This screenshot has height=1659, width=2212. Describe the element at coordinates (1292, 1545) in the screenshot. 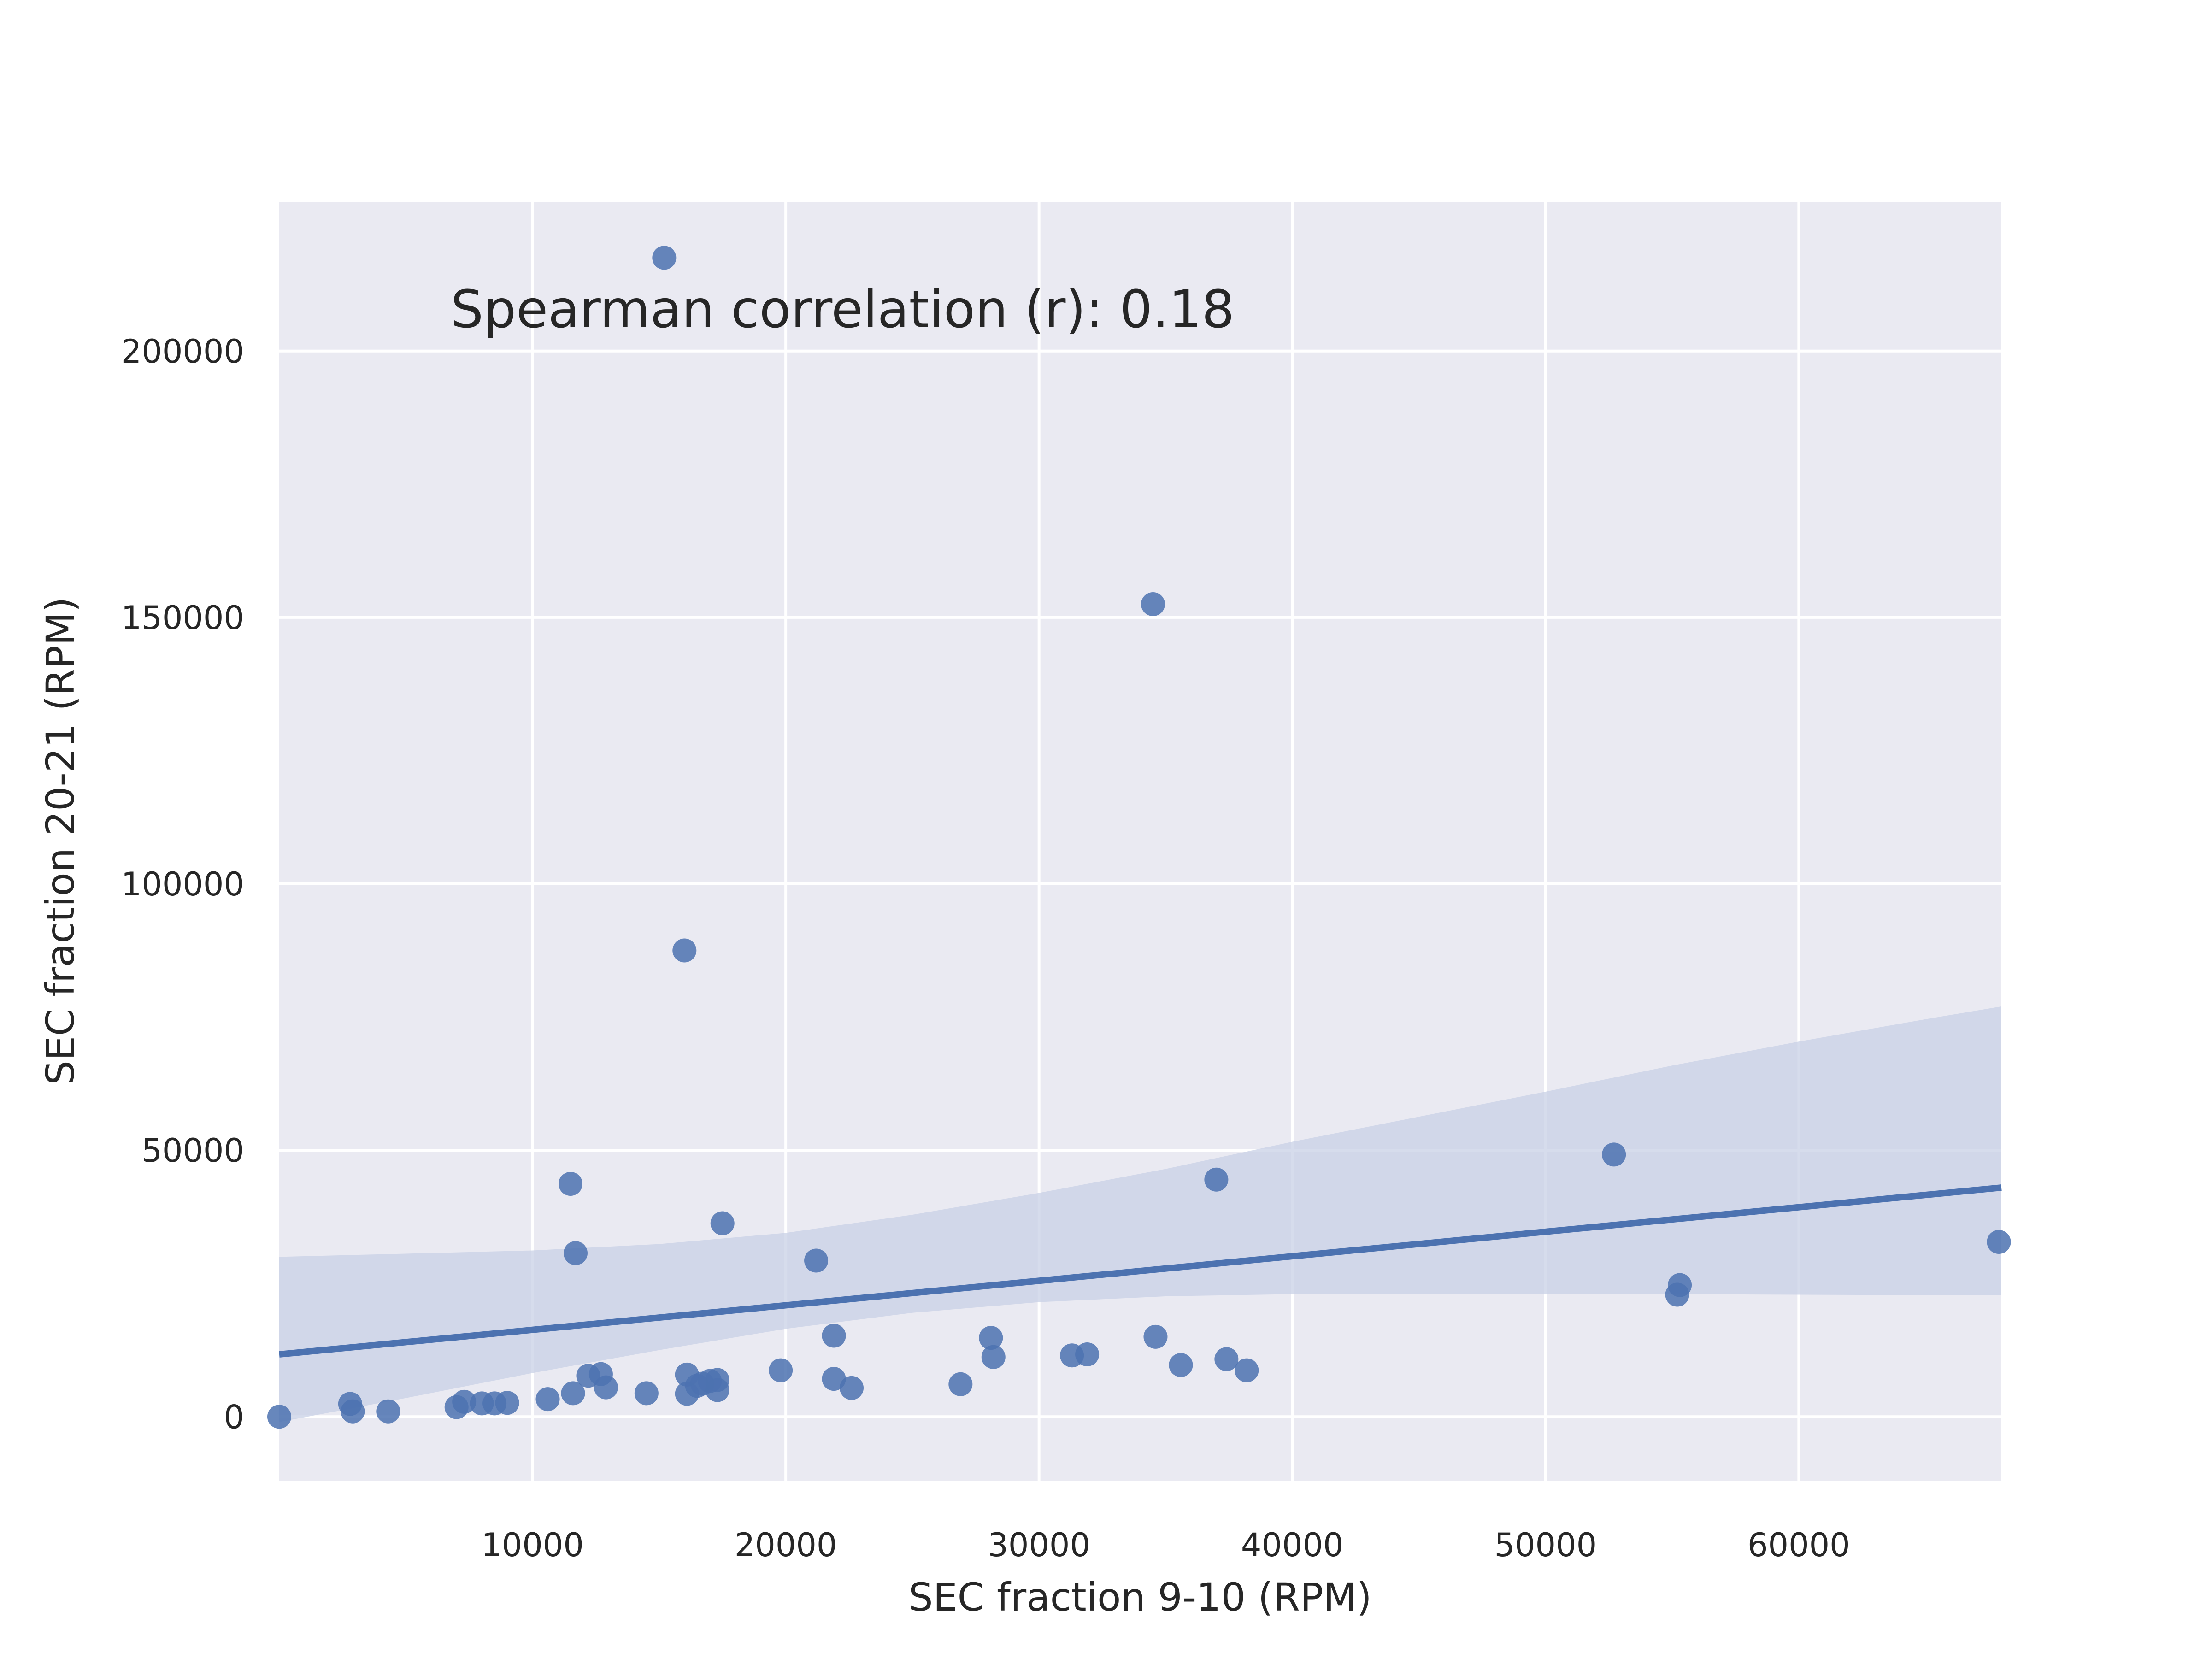

I see `x-tick-label: 40000` at that location.